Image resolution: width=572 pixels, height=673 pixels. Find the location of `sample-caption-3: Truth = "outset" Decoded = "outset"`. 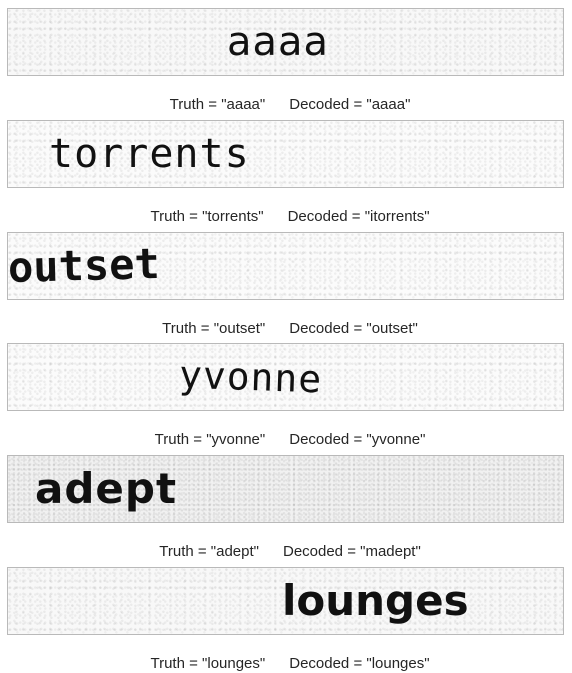

sample-caption-3: Truth = "outset" Decoded = "outset" is located at coordinates (286, 320).